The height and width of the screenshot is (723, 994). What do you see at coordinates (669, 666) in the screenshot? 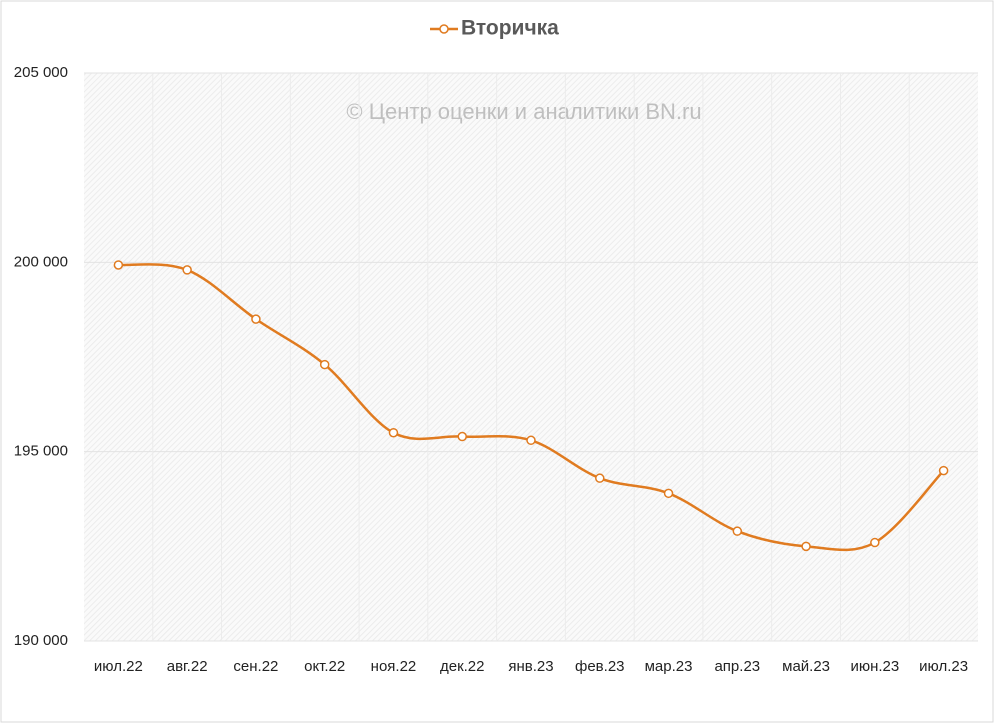
I see `x-tick-label: мар.23` at bounding box center [669, 666].